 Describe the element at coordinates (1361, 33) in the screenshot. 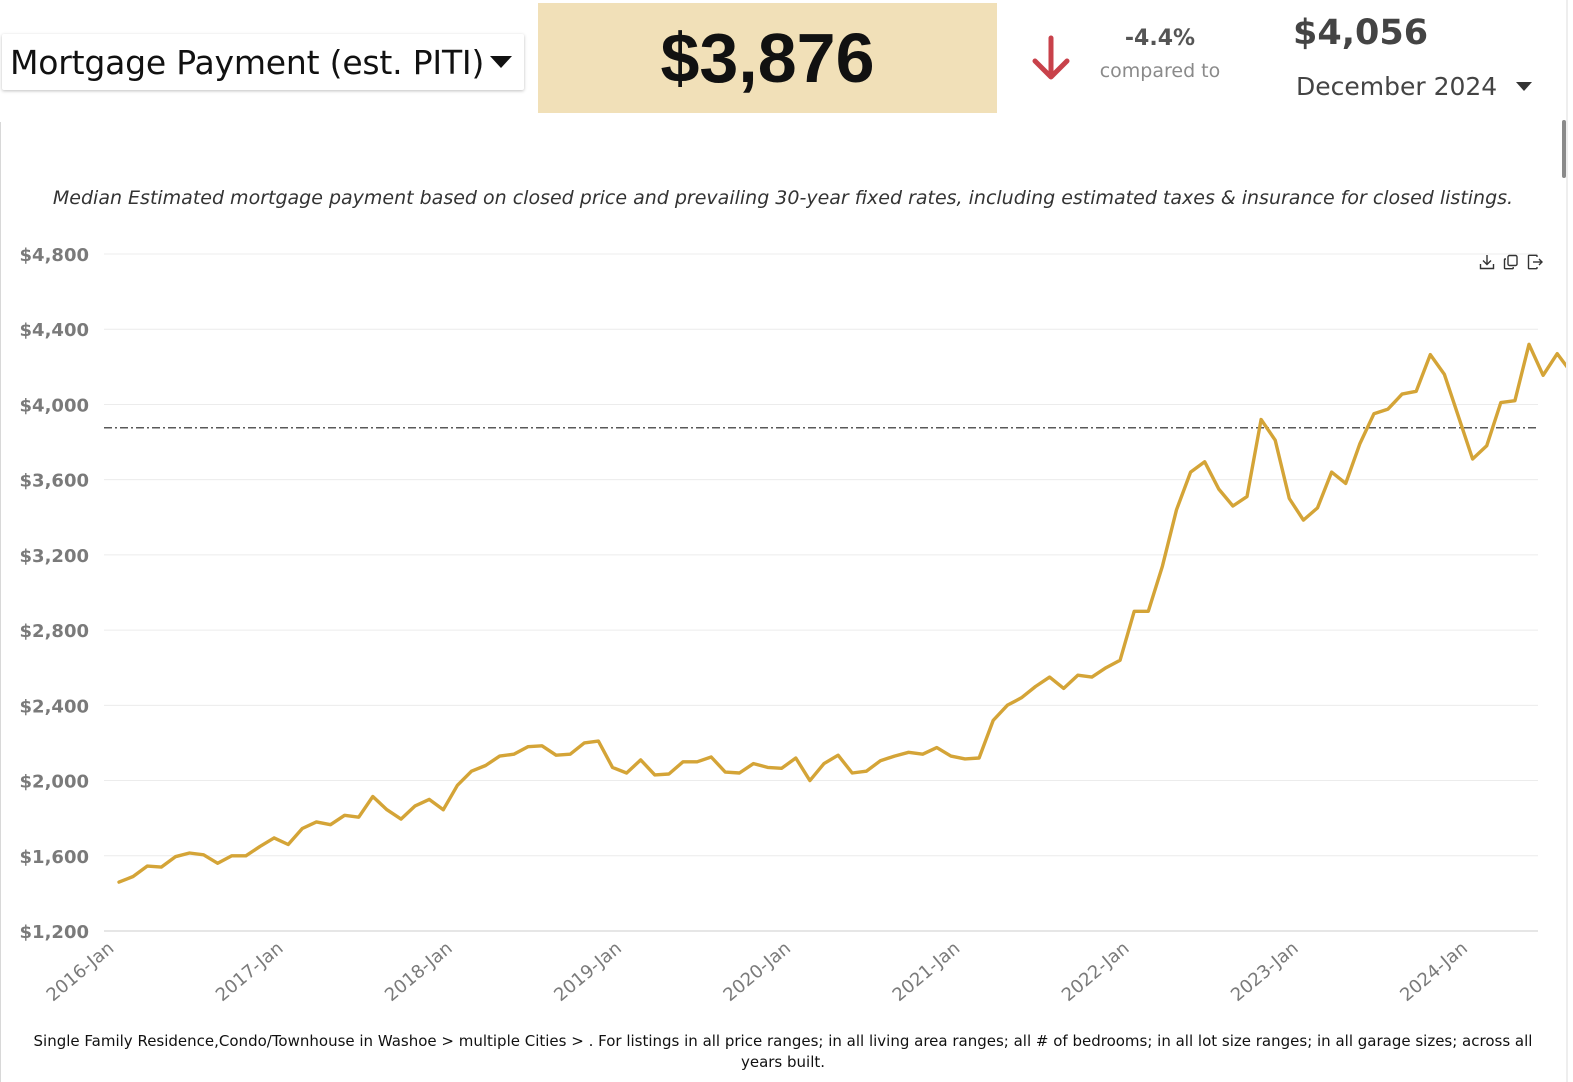

I see `compare-value: $4,056` at that location.